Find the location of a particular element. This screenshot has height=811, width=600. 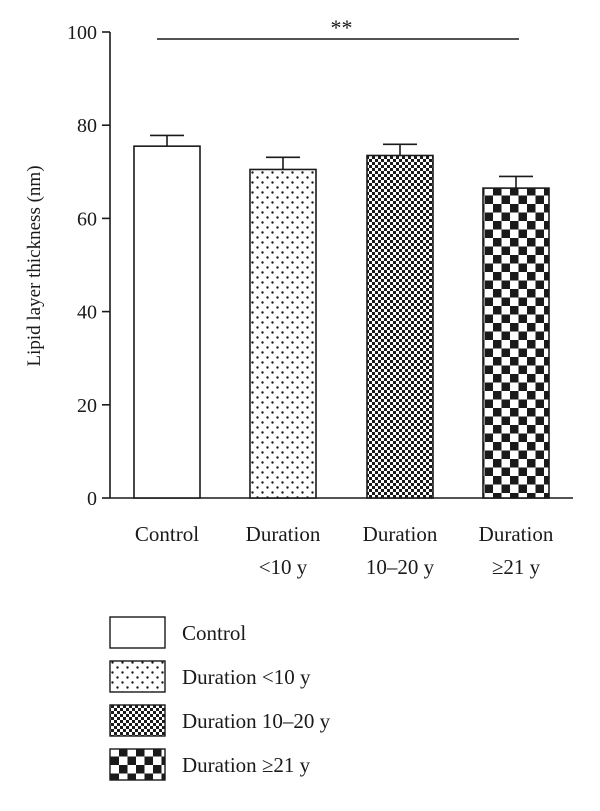

x-tick-label-line2: 10–20 y is located at coordinates (400, 567).